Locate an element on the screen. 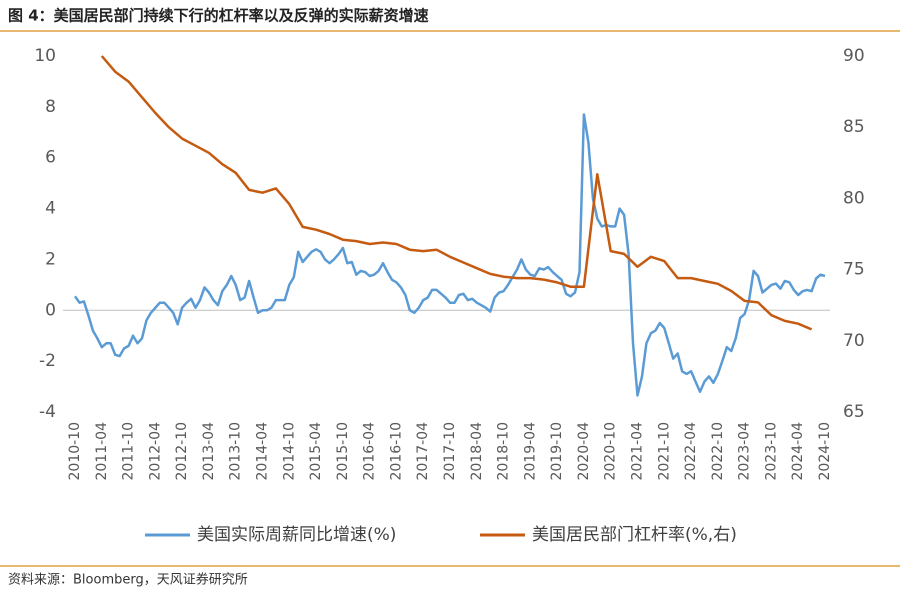  x-tick-label: 2012-04 is located at coordinates (155, 451).